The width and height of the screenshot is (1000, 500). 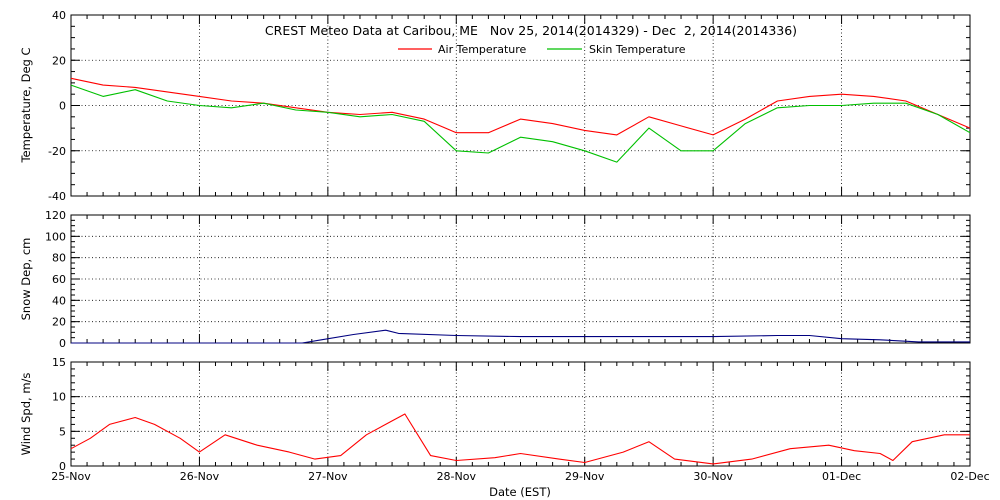 I want to click on air-temperature-line, so click(x=520, y=106).